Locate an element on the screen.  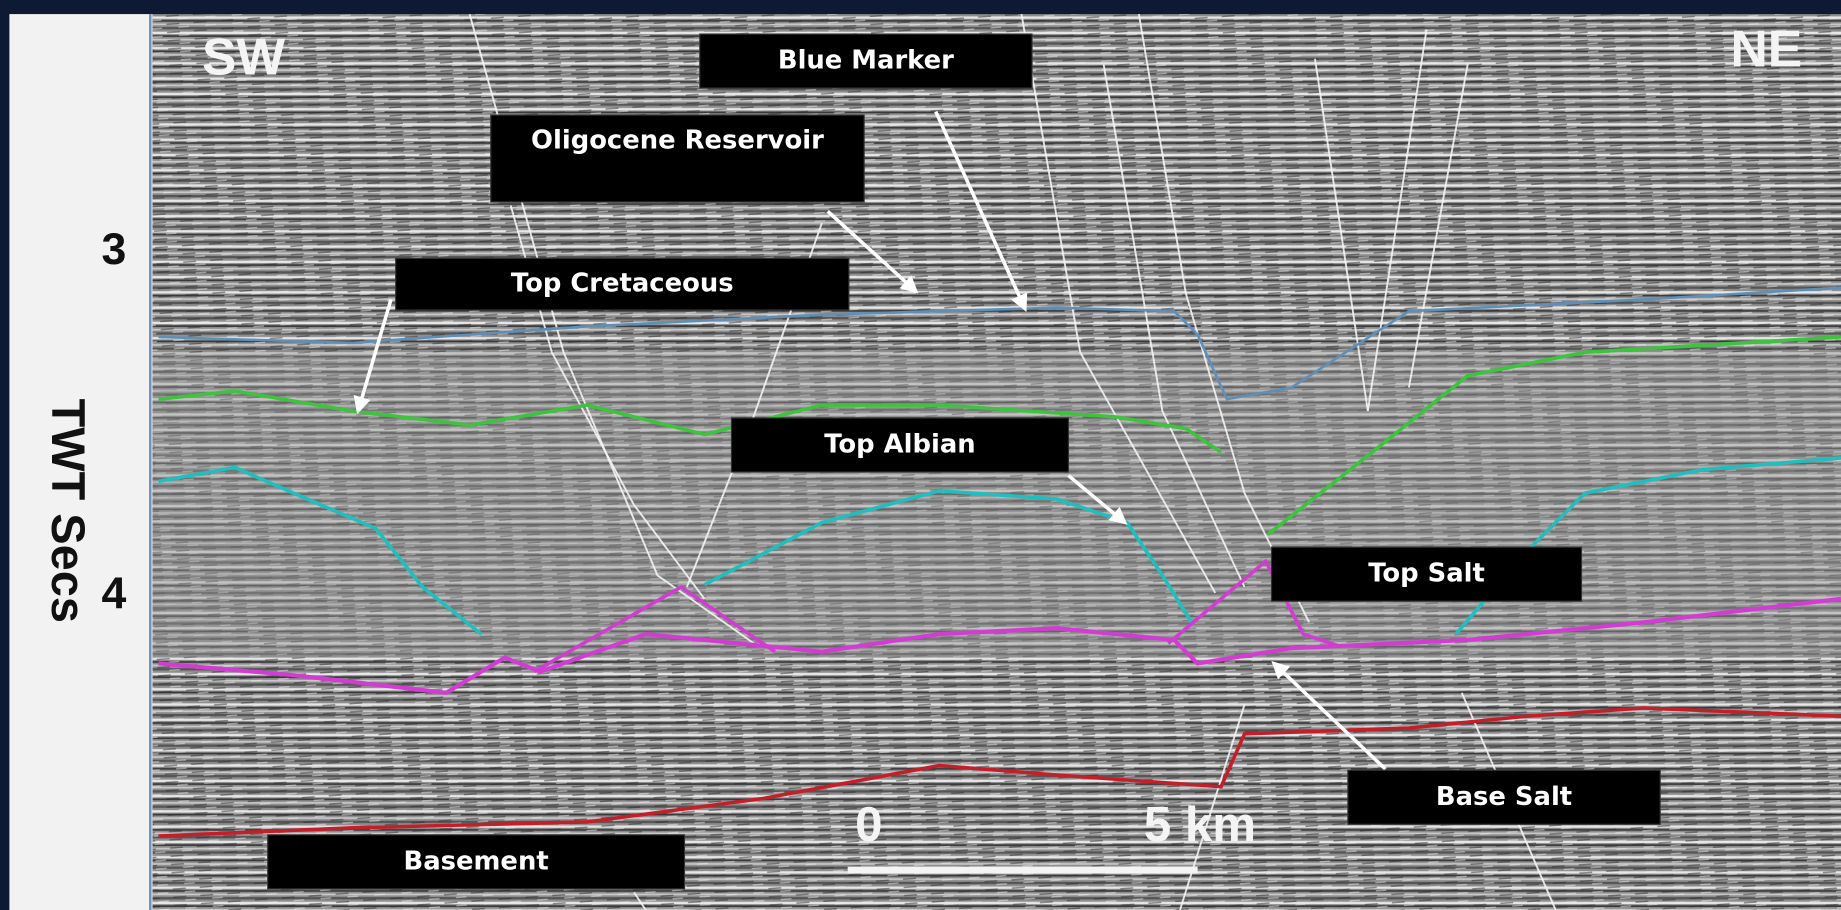
scale-start: 0 is located at coordinates (868, 824).